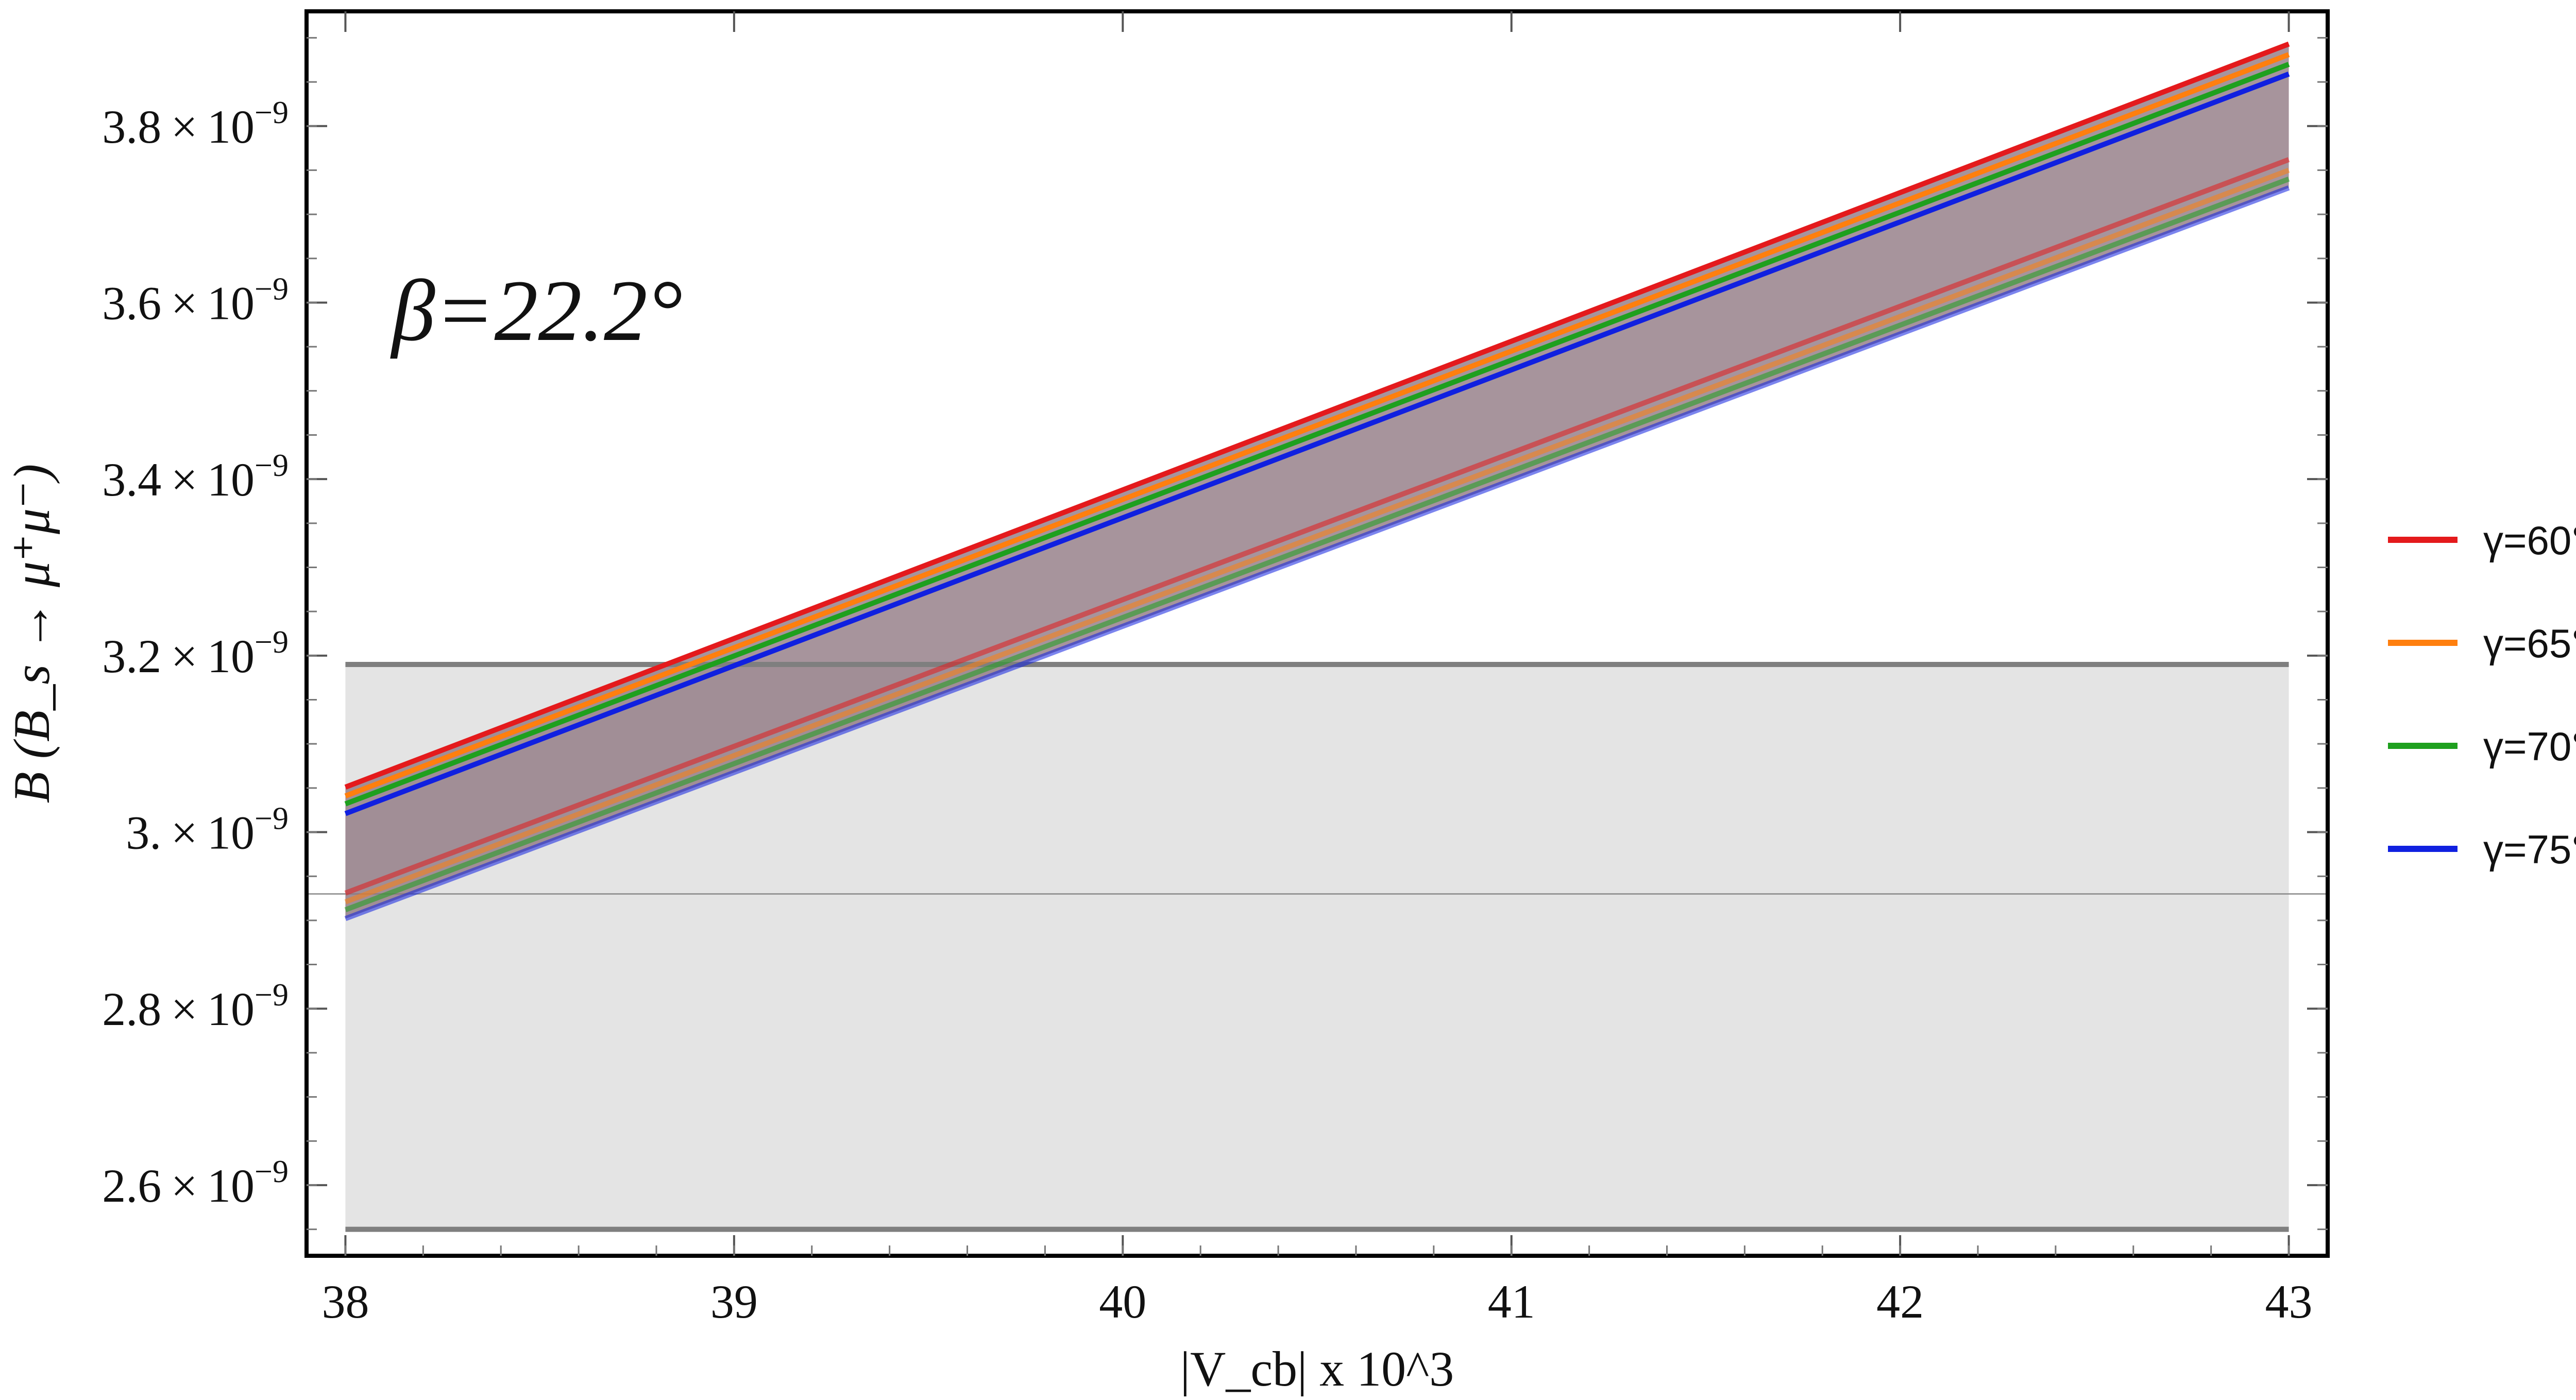  Describe the element at coordinates (195, 477) in the screenshot. I see `y-tick-label: 3.4 × 10⁻⁹` at that location.